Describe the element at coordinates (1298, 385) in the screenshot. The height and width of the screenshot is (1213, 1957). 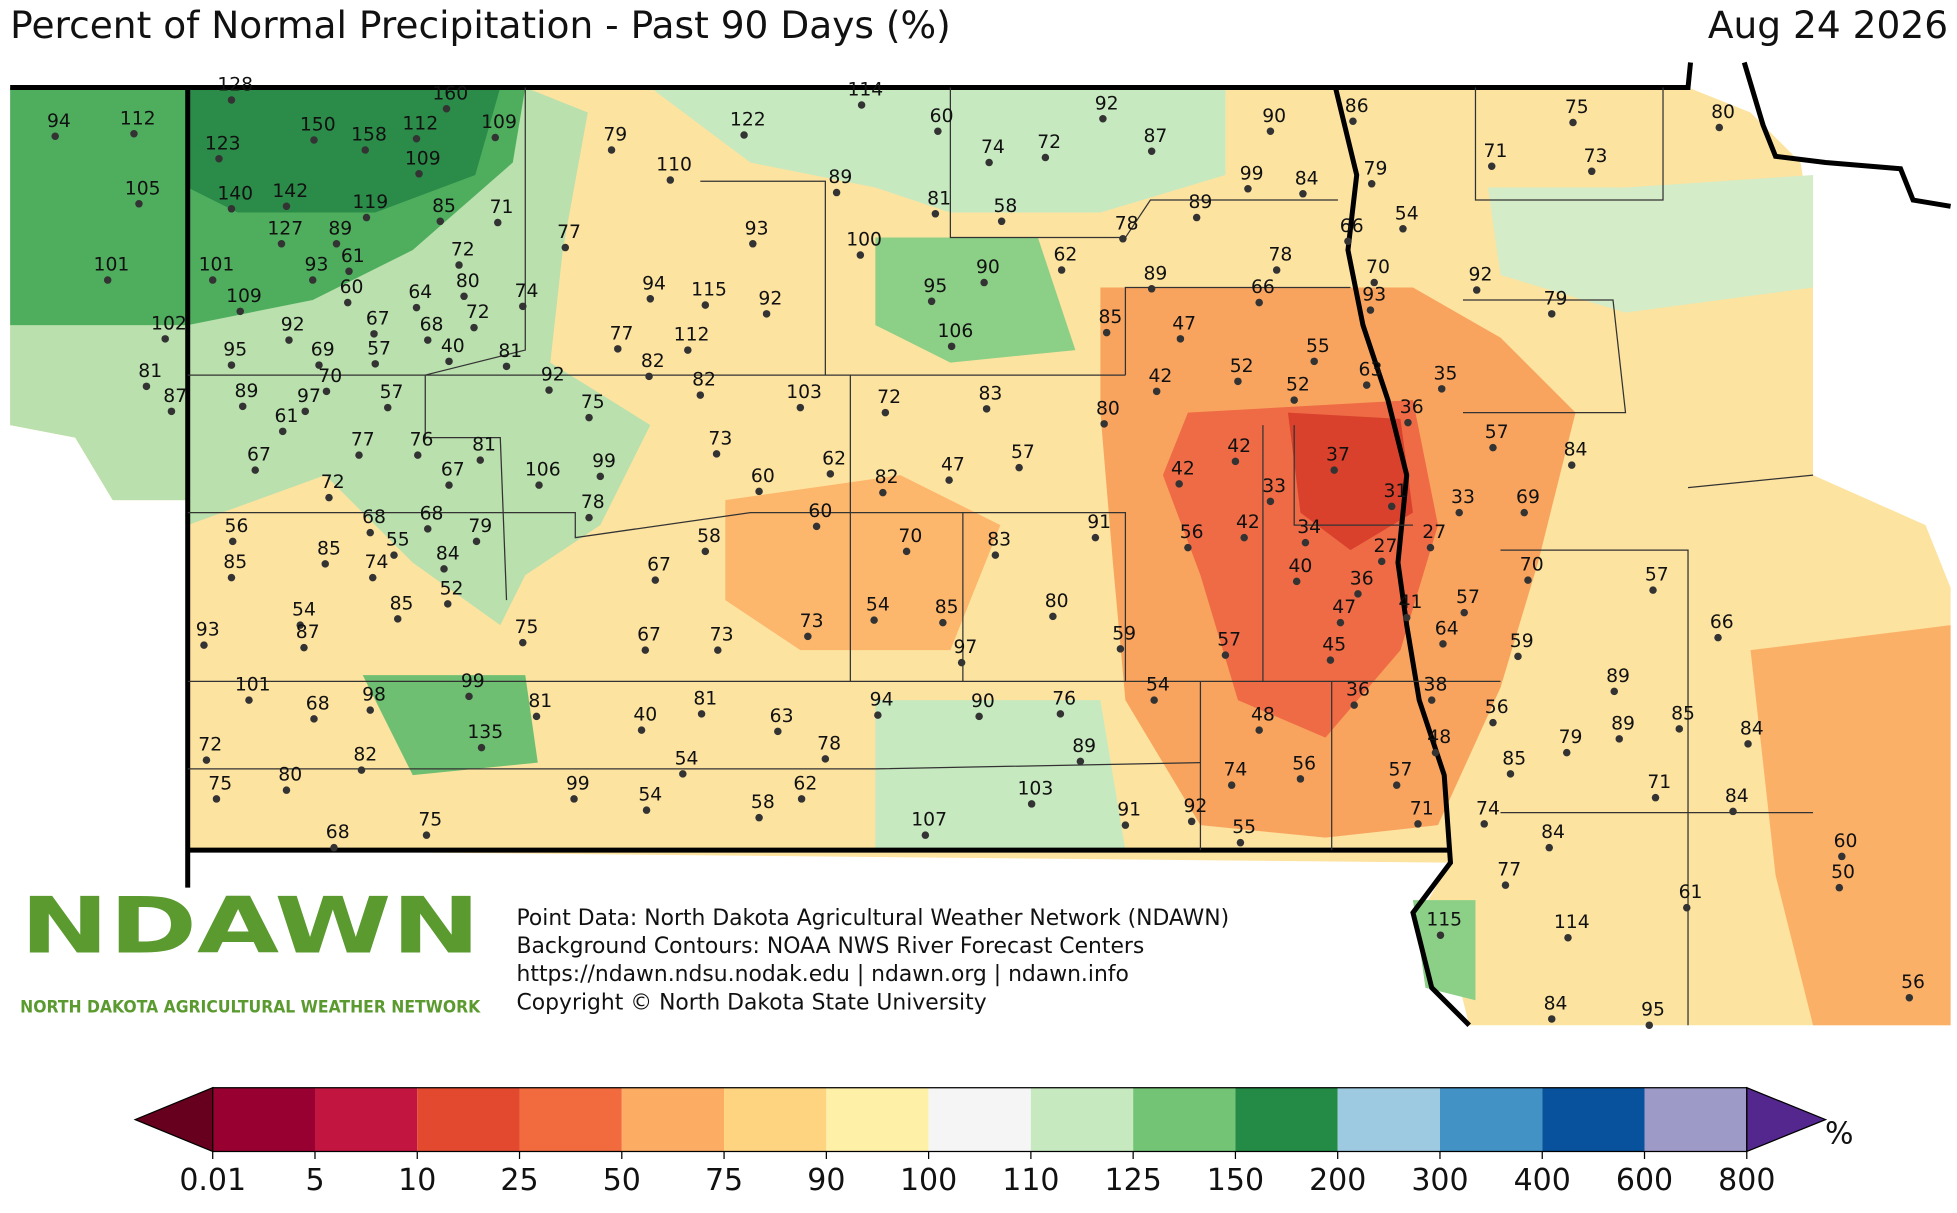
I see `station-label: 52` at that location.